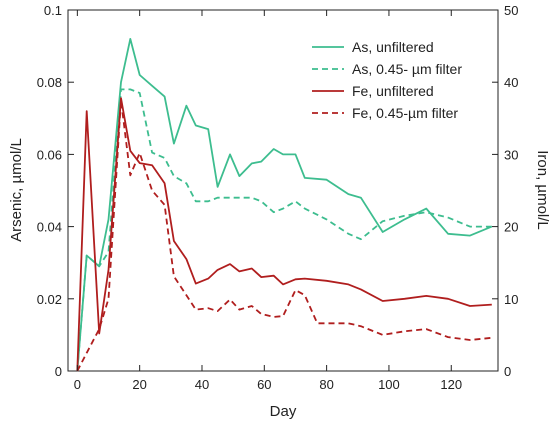  What do you see at coordinates (202, 384) in the screenshot?
I see `x-tick-label: 40` at bounding box center [202, 384].